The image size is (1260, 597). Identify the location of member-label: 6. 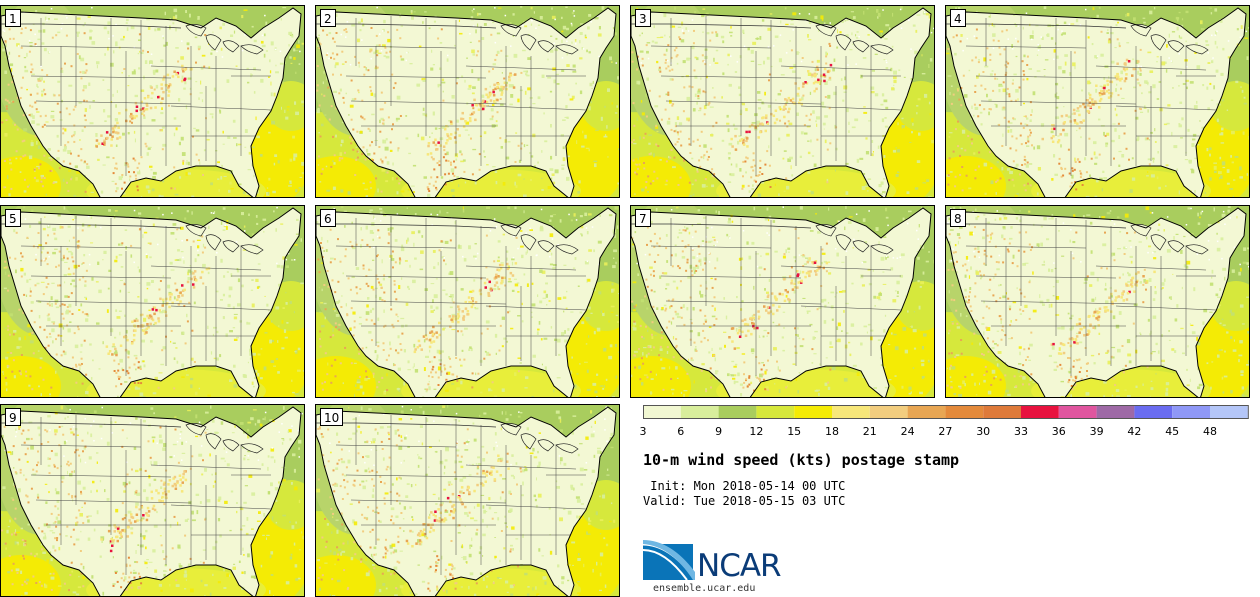
(328, 218).